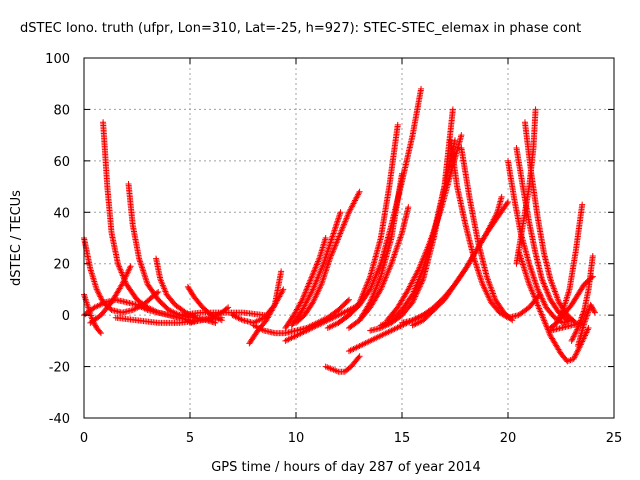 This screenshot has height=480, width=640. Describe the element at coordinates (296, 438) in the screenshot. I see `x-tick-label: 10` at that location.